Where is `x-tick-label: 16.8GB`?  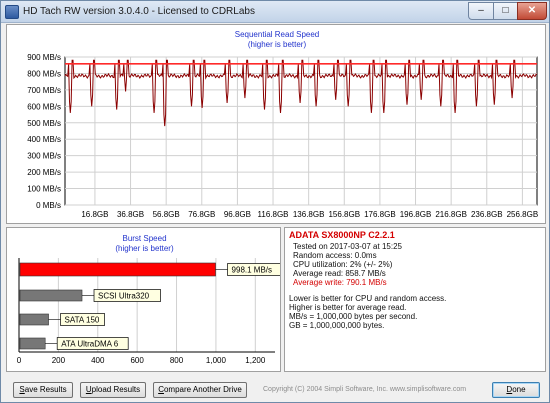
x-tick-label: 16.8GB is located at coordinates (94, 214).